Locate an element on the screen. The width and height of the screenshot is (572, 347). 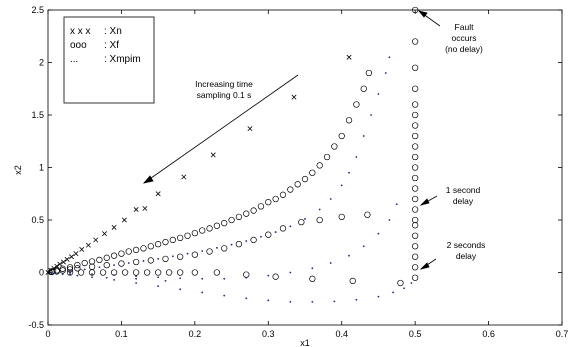
legend-box is located at coordinates (109, 60).